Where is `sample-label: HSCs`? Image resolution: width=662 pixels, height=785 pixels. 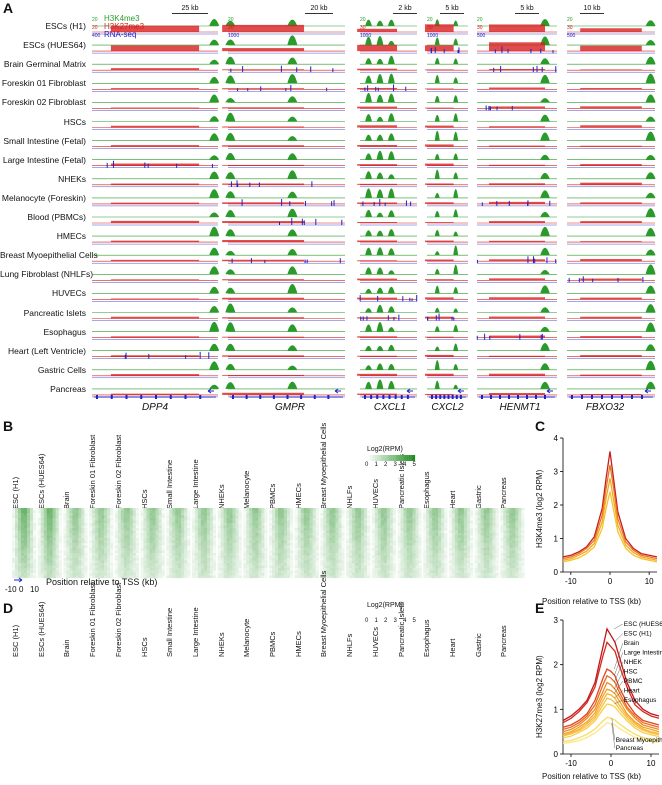 sample-label: HSCs is located at coordinates (43, 122).